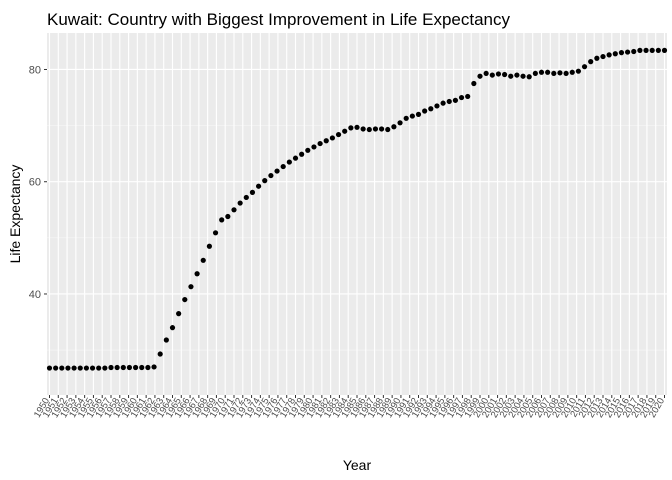 This screenshot has width=672, height=480. I want to click on y-tick-label: 60, so click(35, 183).